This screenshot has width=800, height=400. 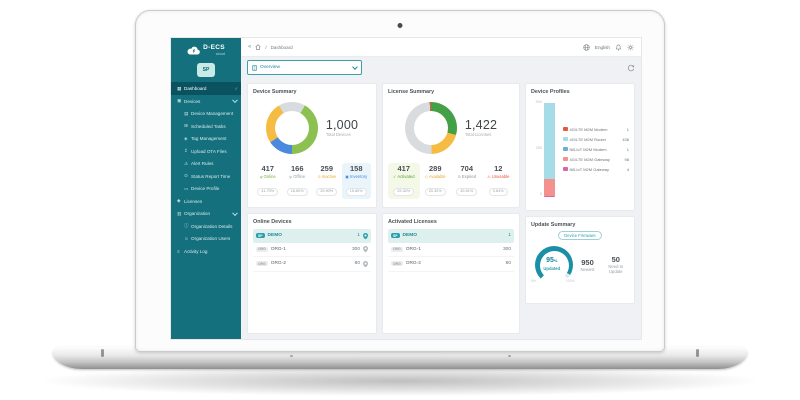 I want to click on sidebar-item-device-management: ▤ Device Management, so click(x=206, y=113).